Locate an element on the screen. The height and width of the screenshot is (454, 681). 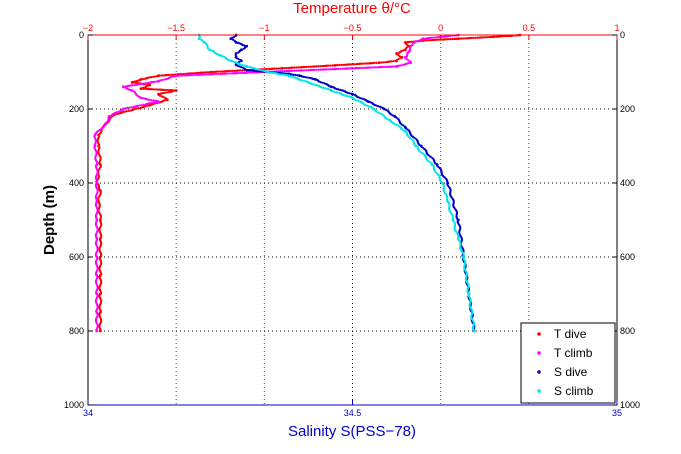
depth-tick-label-right: 200 is located at coordinates (627, 109).